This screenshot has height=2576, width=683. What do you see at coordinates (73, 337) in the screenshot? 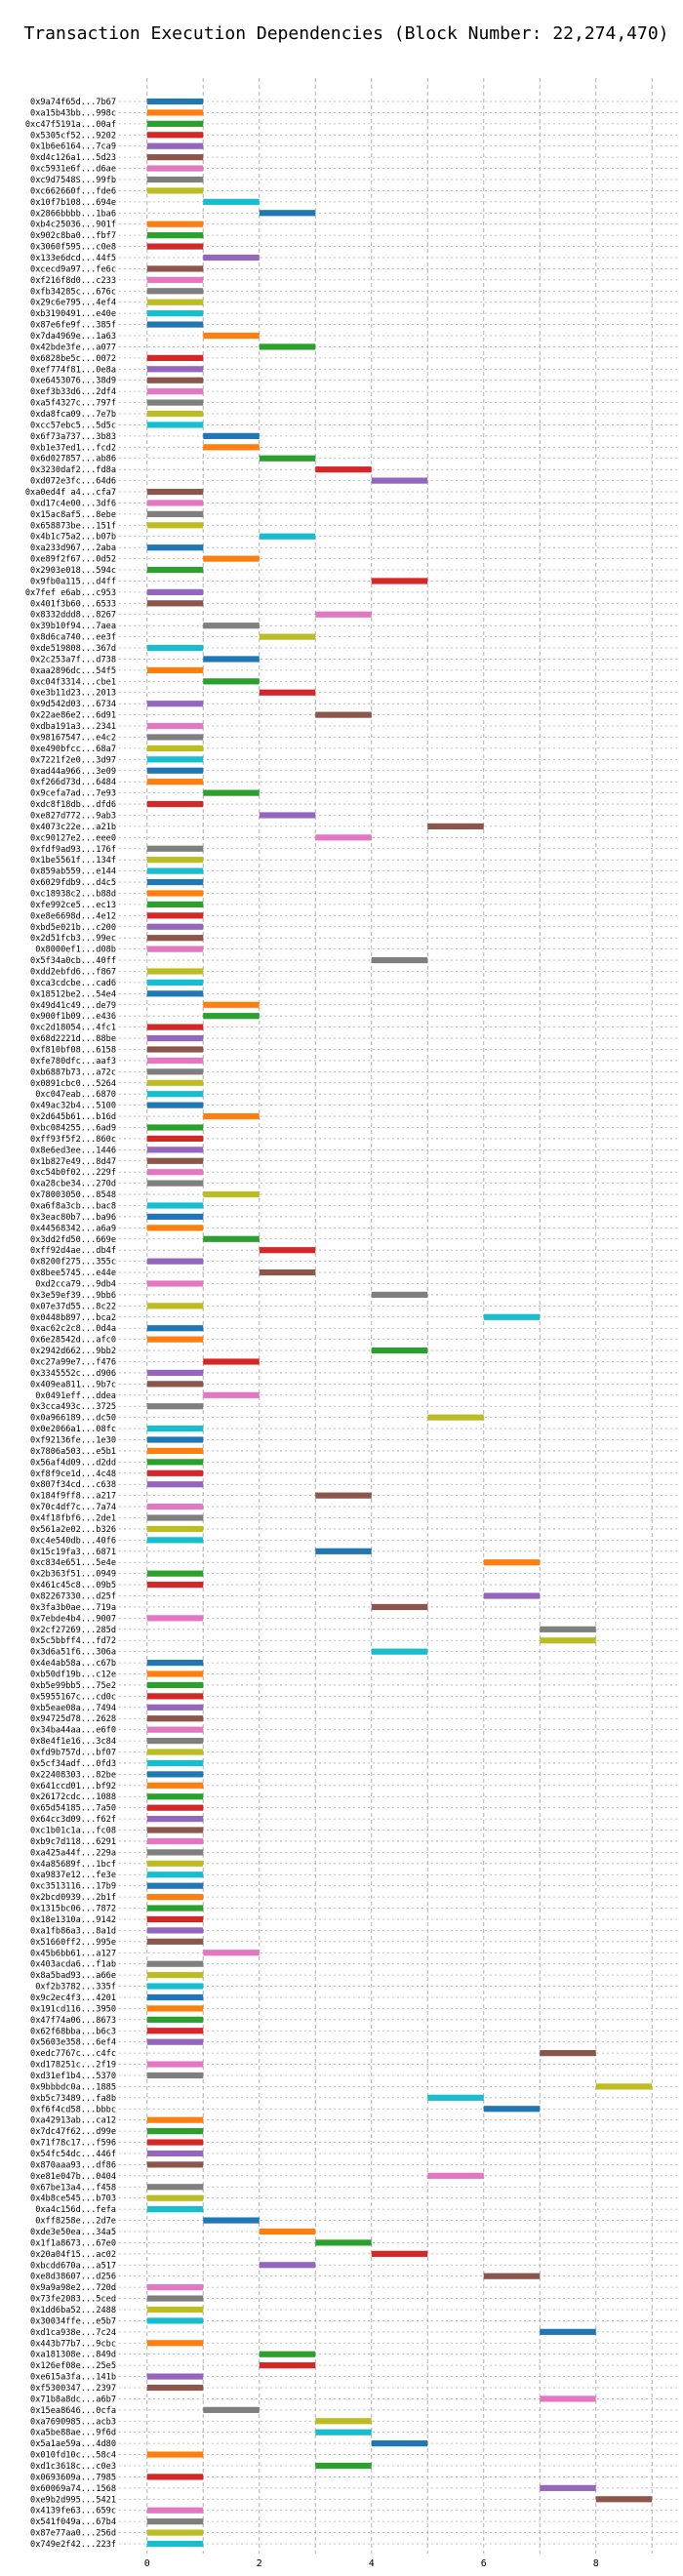
I see `transaction-label: 0x7da4969e...1a63` at bounding box center [73, 337].